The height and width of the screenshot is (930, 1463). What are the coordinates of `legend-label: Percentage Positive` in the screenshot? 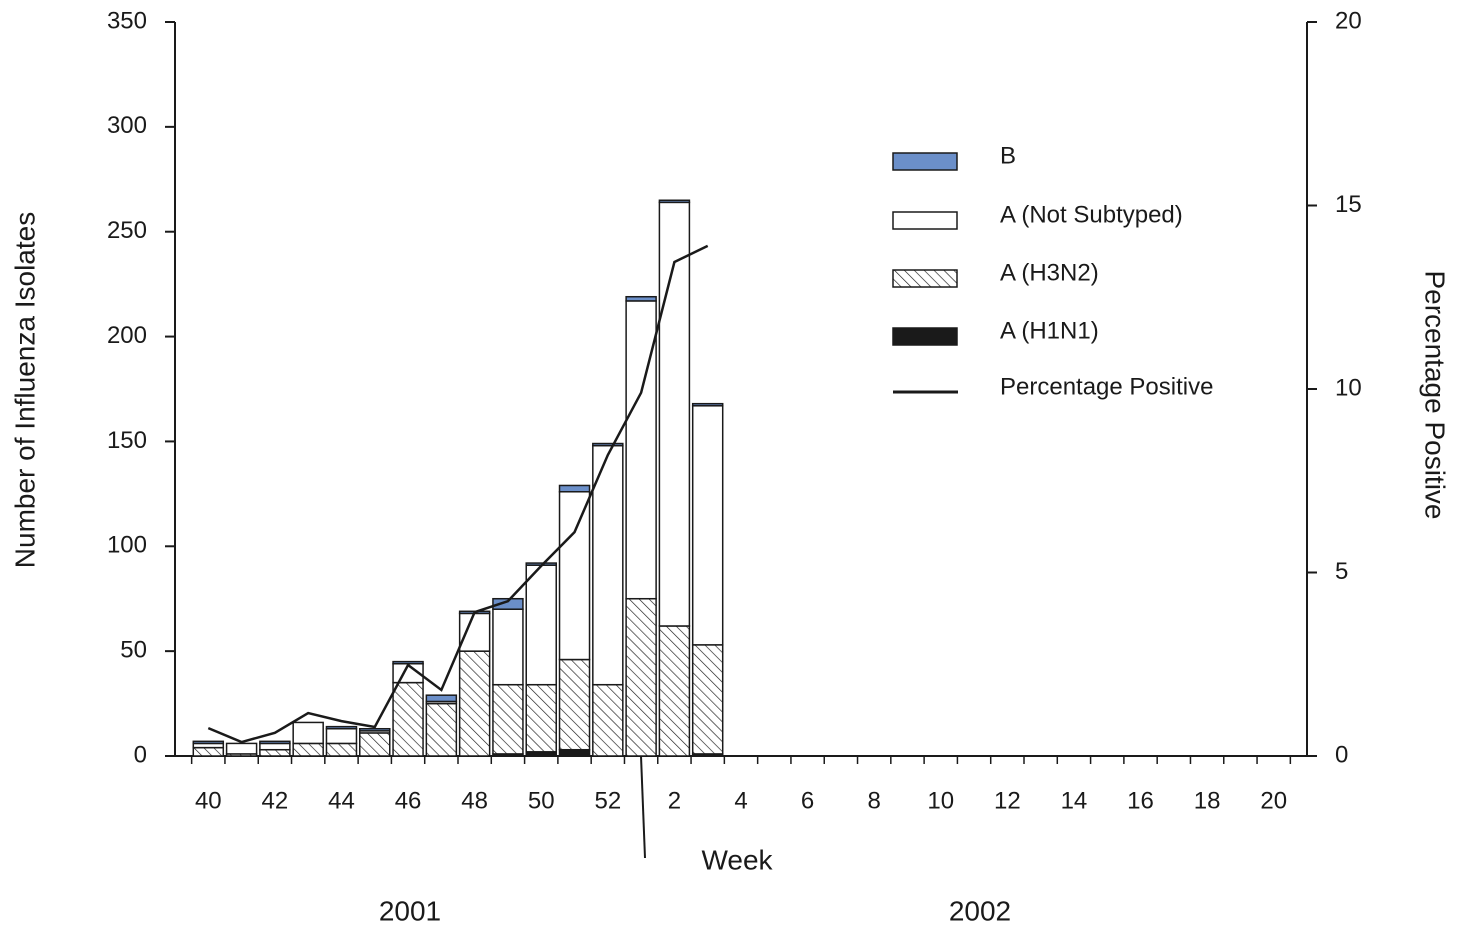 It's located at (1106, 386).